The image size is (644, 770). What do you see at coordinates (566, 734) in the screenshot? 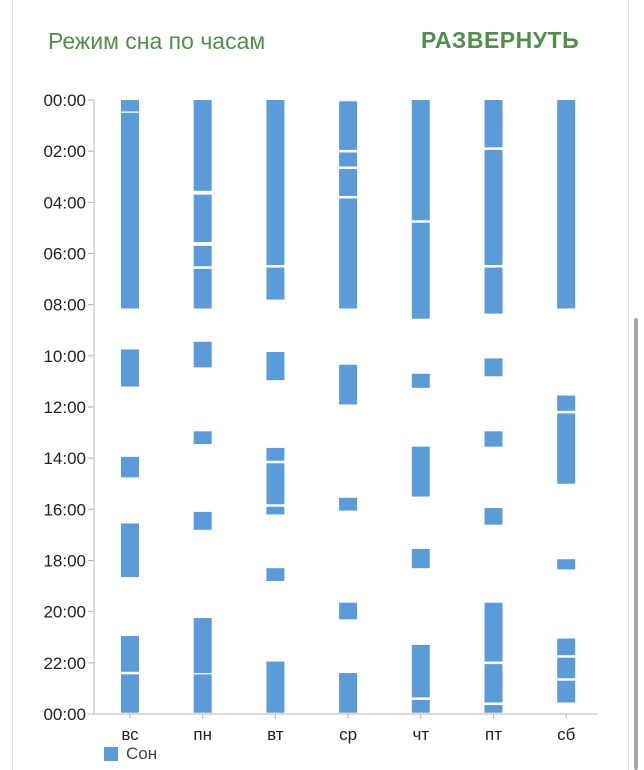
I see `x-tick-label: сб` at bounding box center [566, 734].